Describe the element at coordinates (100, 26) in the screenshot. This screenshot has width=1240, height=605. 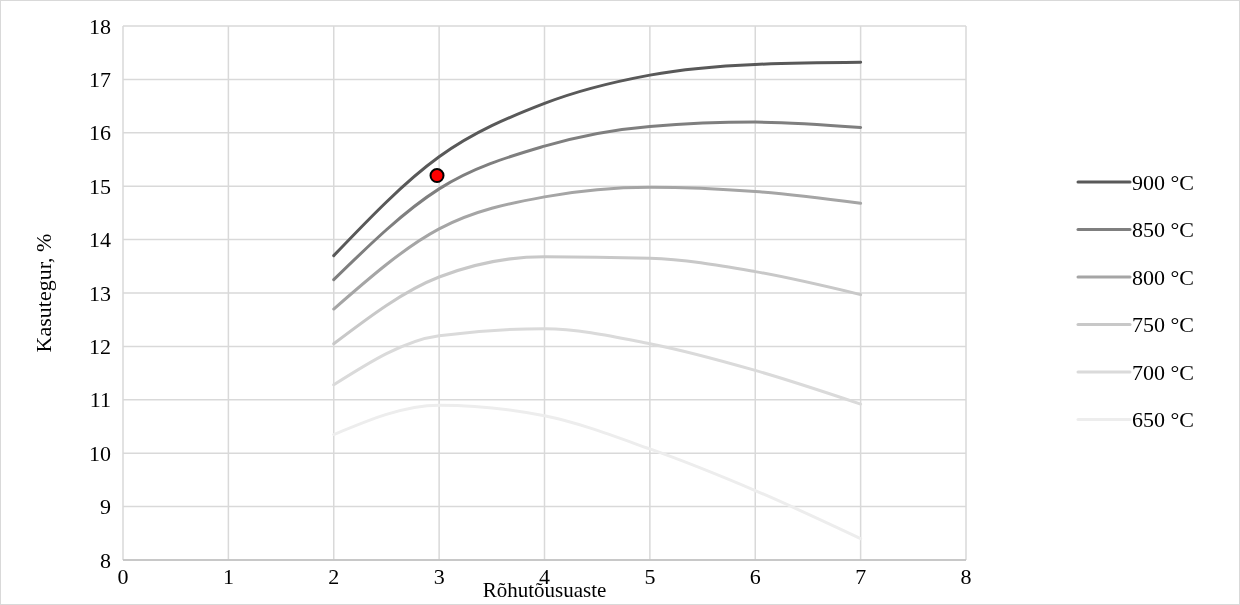
I see `y-tick-label: 18` at that location.